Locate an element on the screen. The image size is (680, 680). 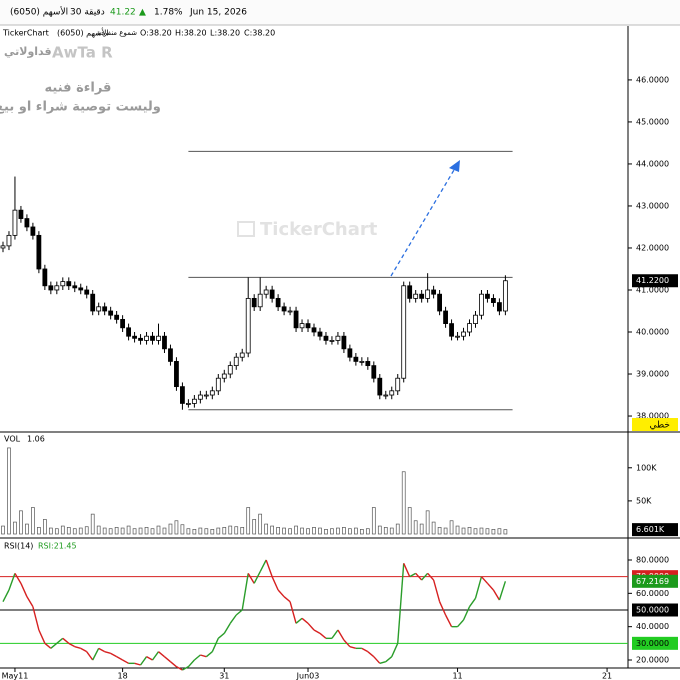
rsi-level-label: 30.0000 is located at coordinates (652, 643).